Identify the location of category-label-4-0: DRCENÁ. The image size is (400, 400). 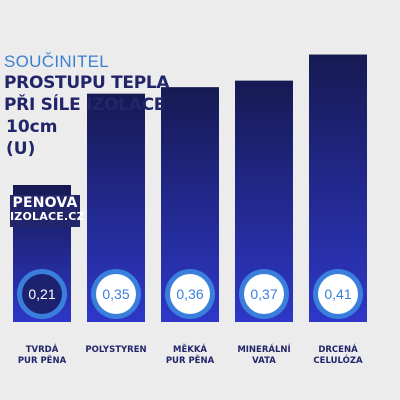
(338, 349).